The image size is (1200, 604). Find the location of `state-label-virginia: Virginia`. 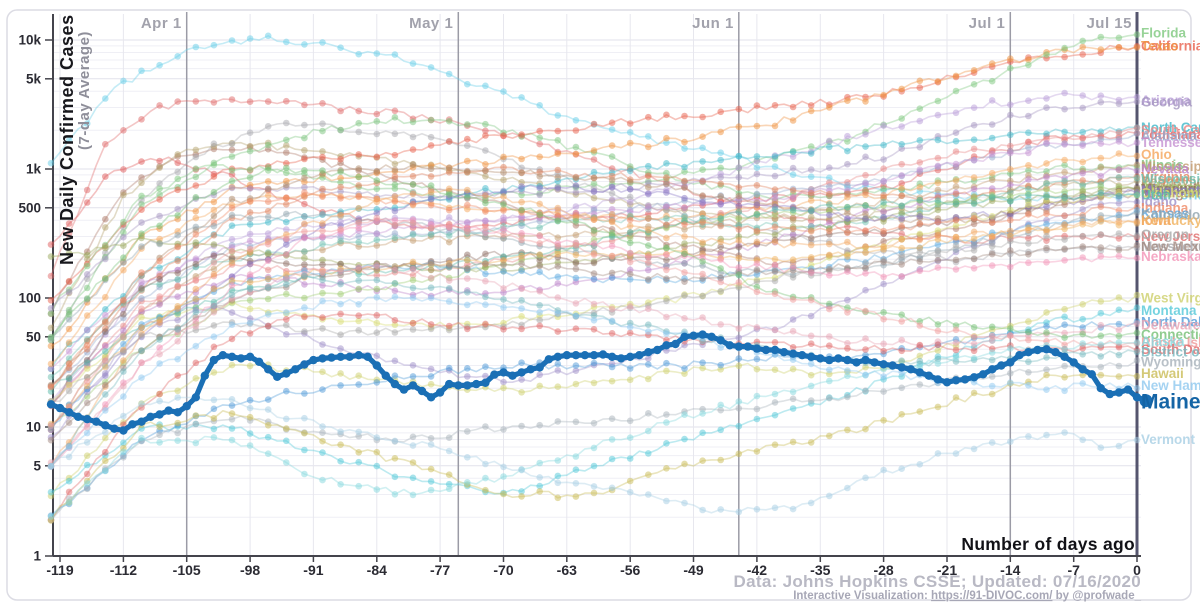

state-label-virginia: Virginia is located at coordinates (1166, 176).